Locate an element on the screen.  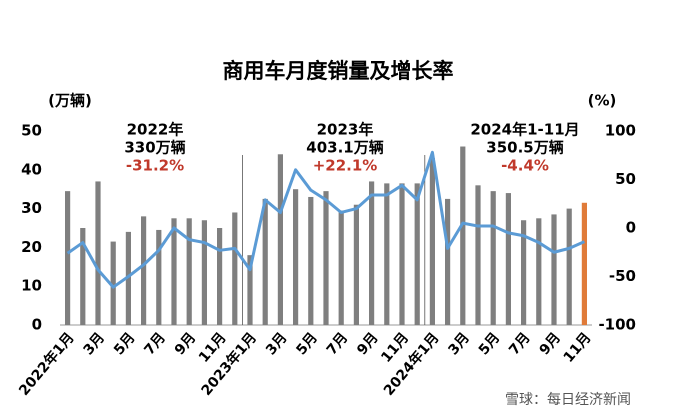
y-tick-label: 50 is located at coordinates (31, 131).